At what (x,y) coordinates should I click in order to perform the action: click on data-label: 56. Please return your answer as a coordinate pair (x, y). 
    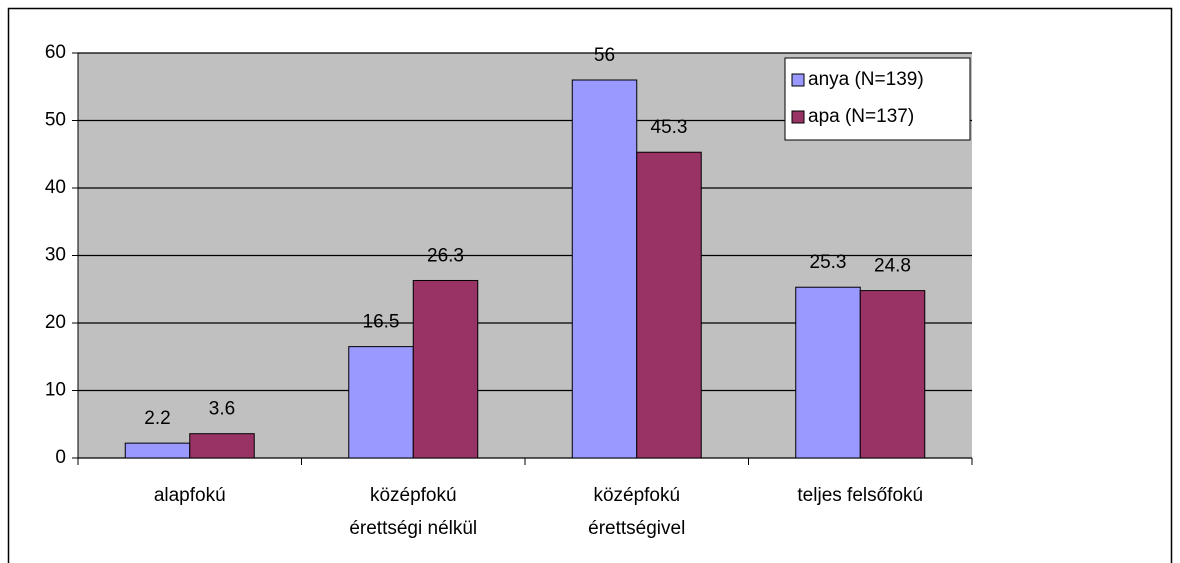
    Looking at the image, I should click on (604, 55).